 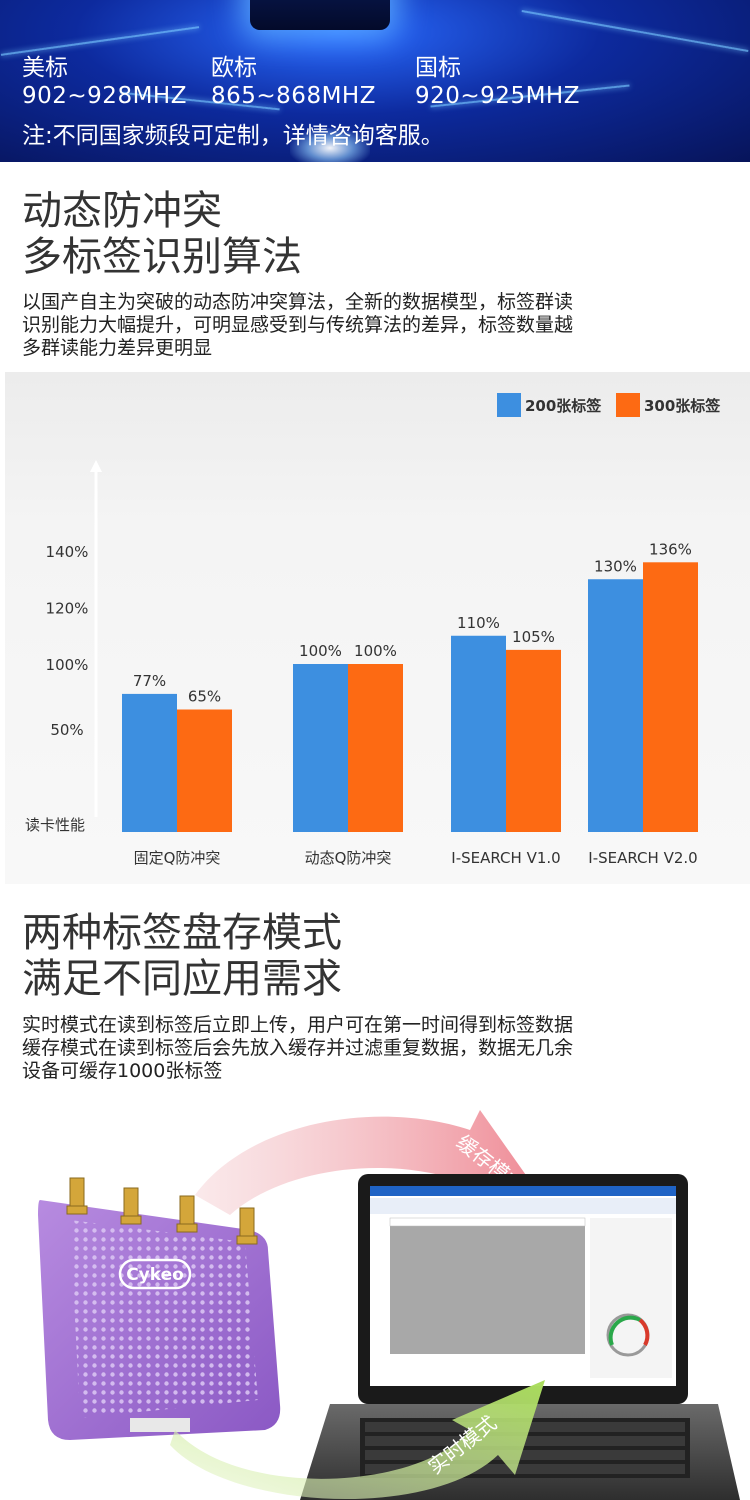 What do you see at coordinates (67, 665) in the screenshot?
I see `y-tick-label: 100%` at bounding box center [67, 665].